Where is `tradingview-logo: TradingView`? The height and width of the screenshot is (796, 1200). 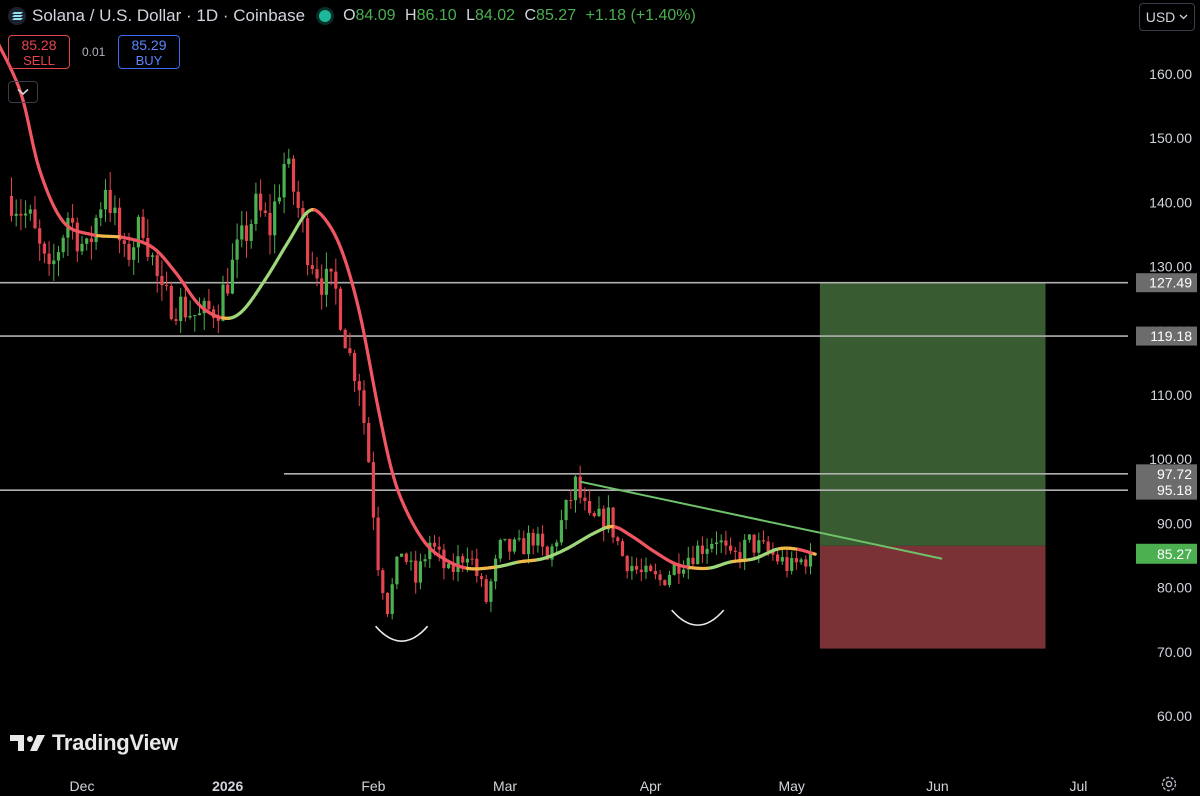
tradingview-logo: TradingView is located at coordinates (94, 743).